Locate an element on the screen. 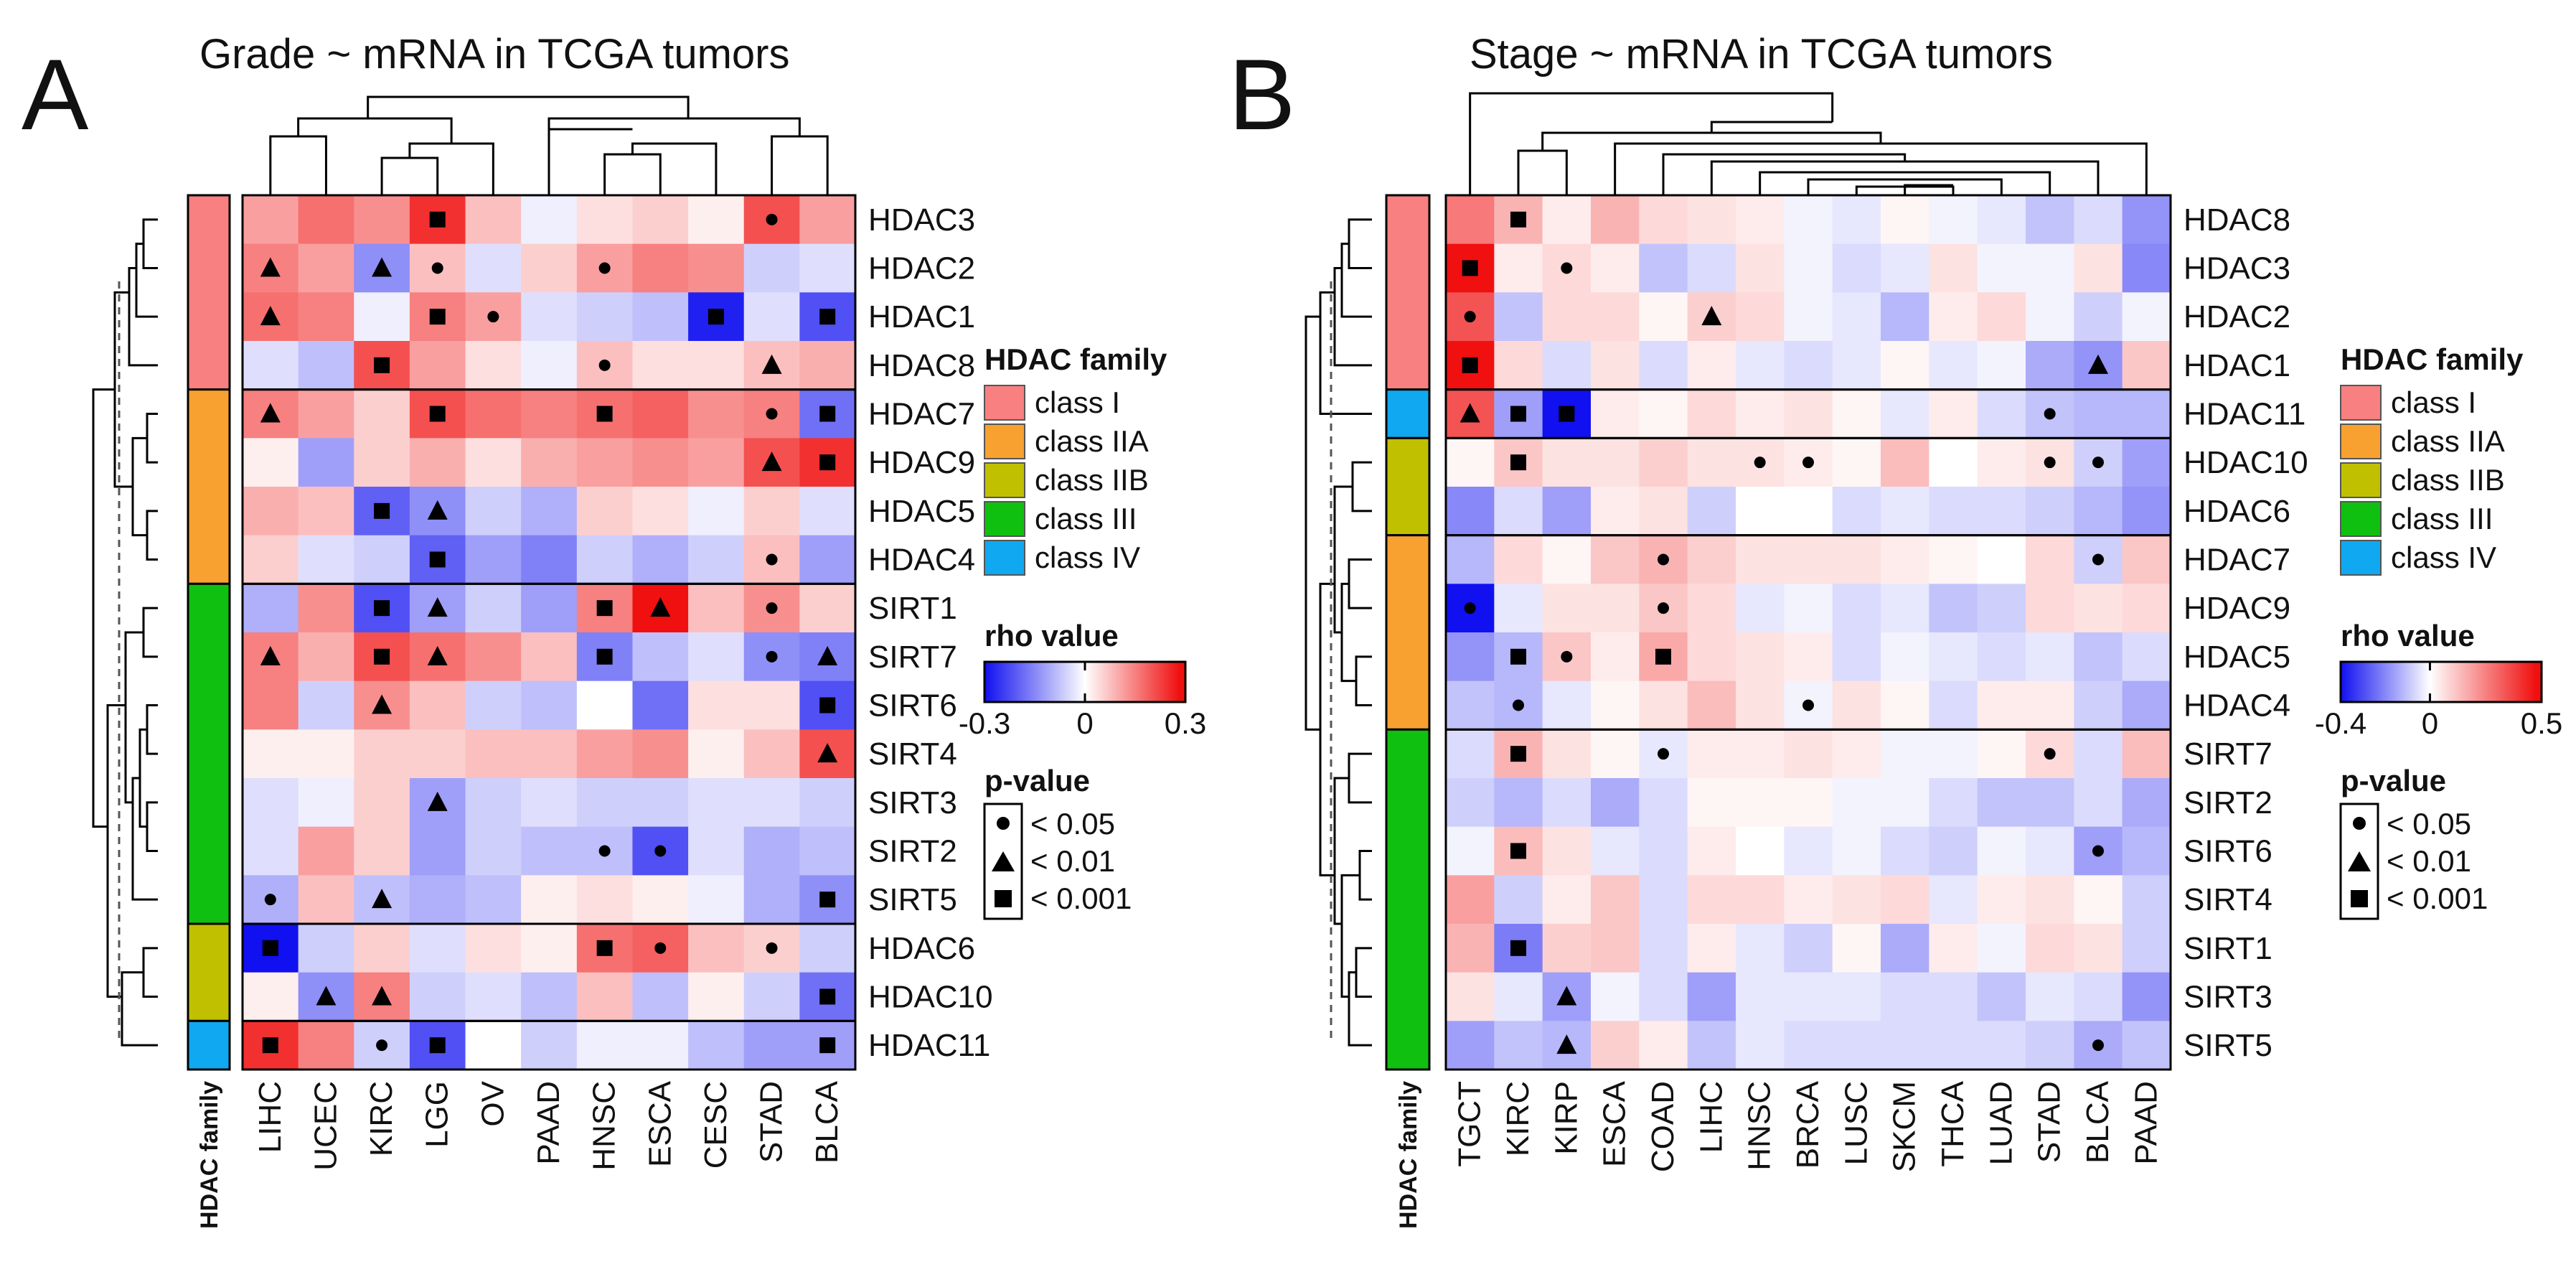  family-legend-label: class III is located at coordinates (2442, 518).